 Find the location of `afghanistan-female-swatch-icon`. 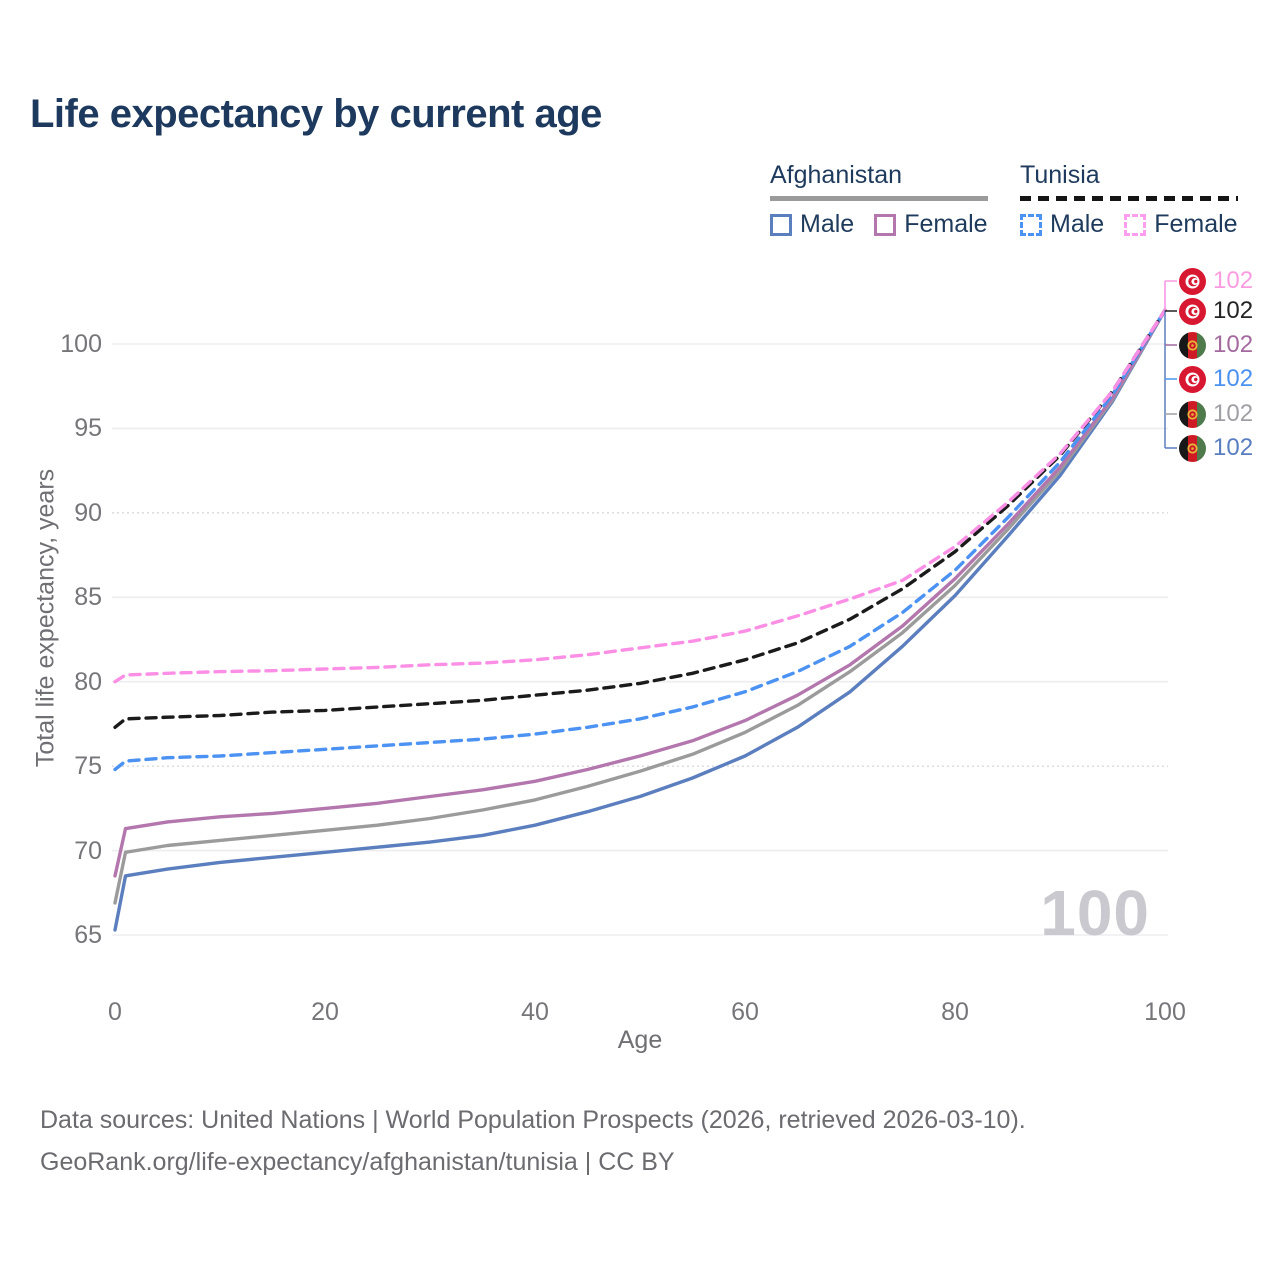

afghanistan-female-swatch-icon is located at coordinates (885, 224).